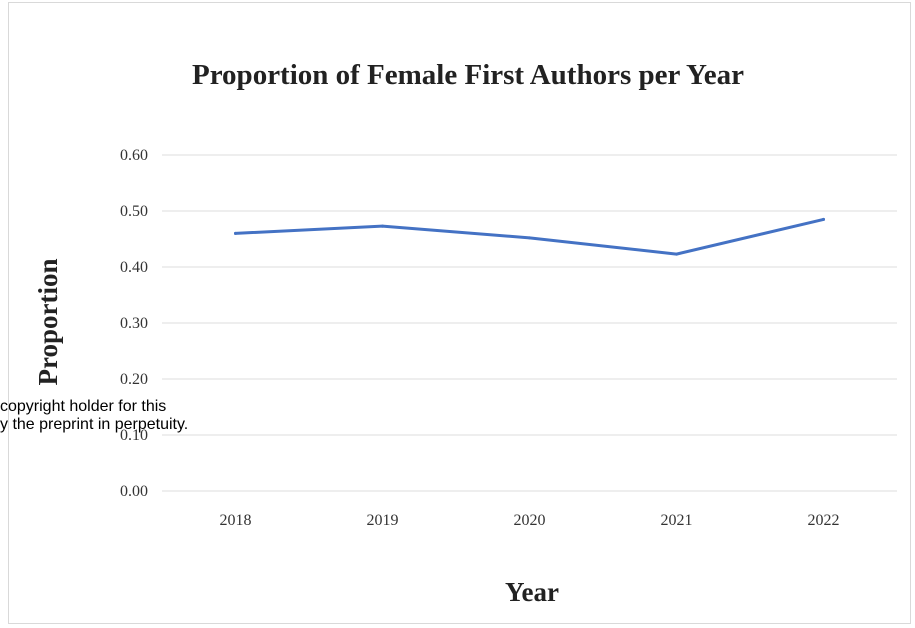 This screenshot has height=628, width=915. I want to click on x-tick-label: 2020, so click(530, 520).